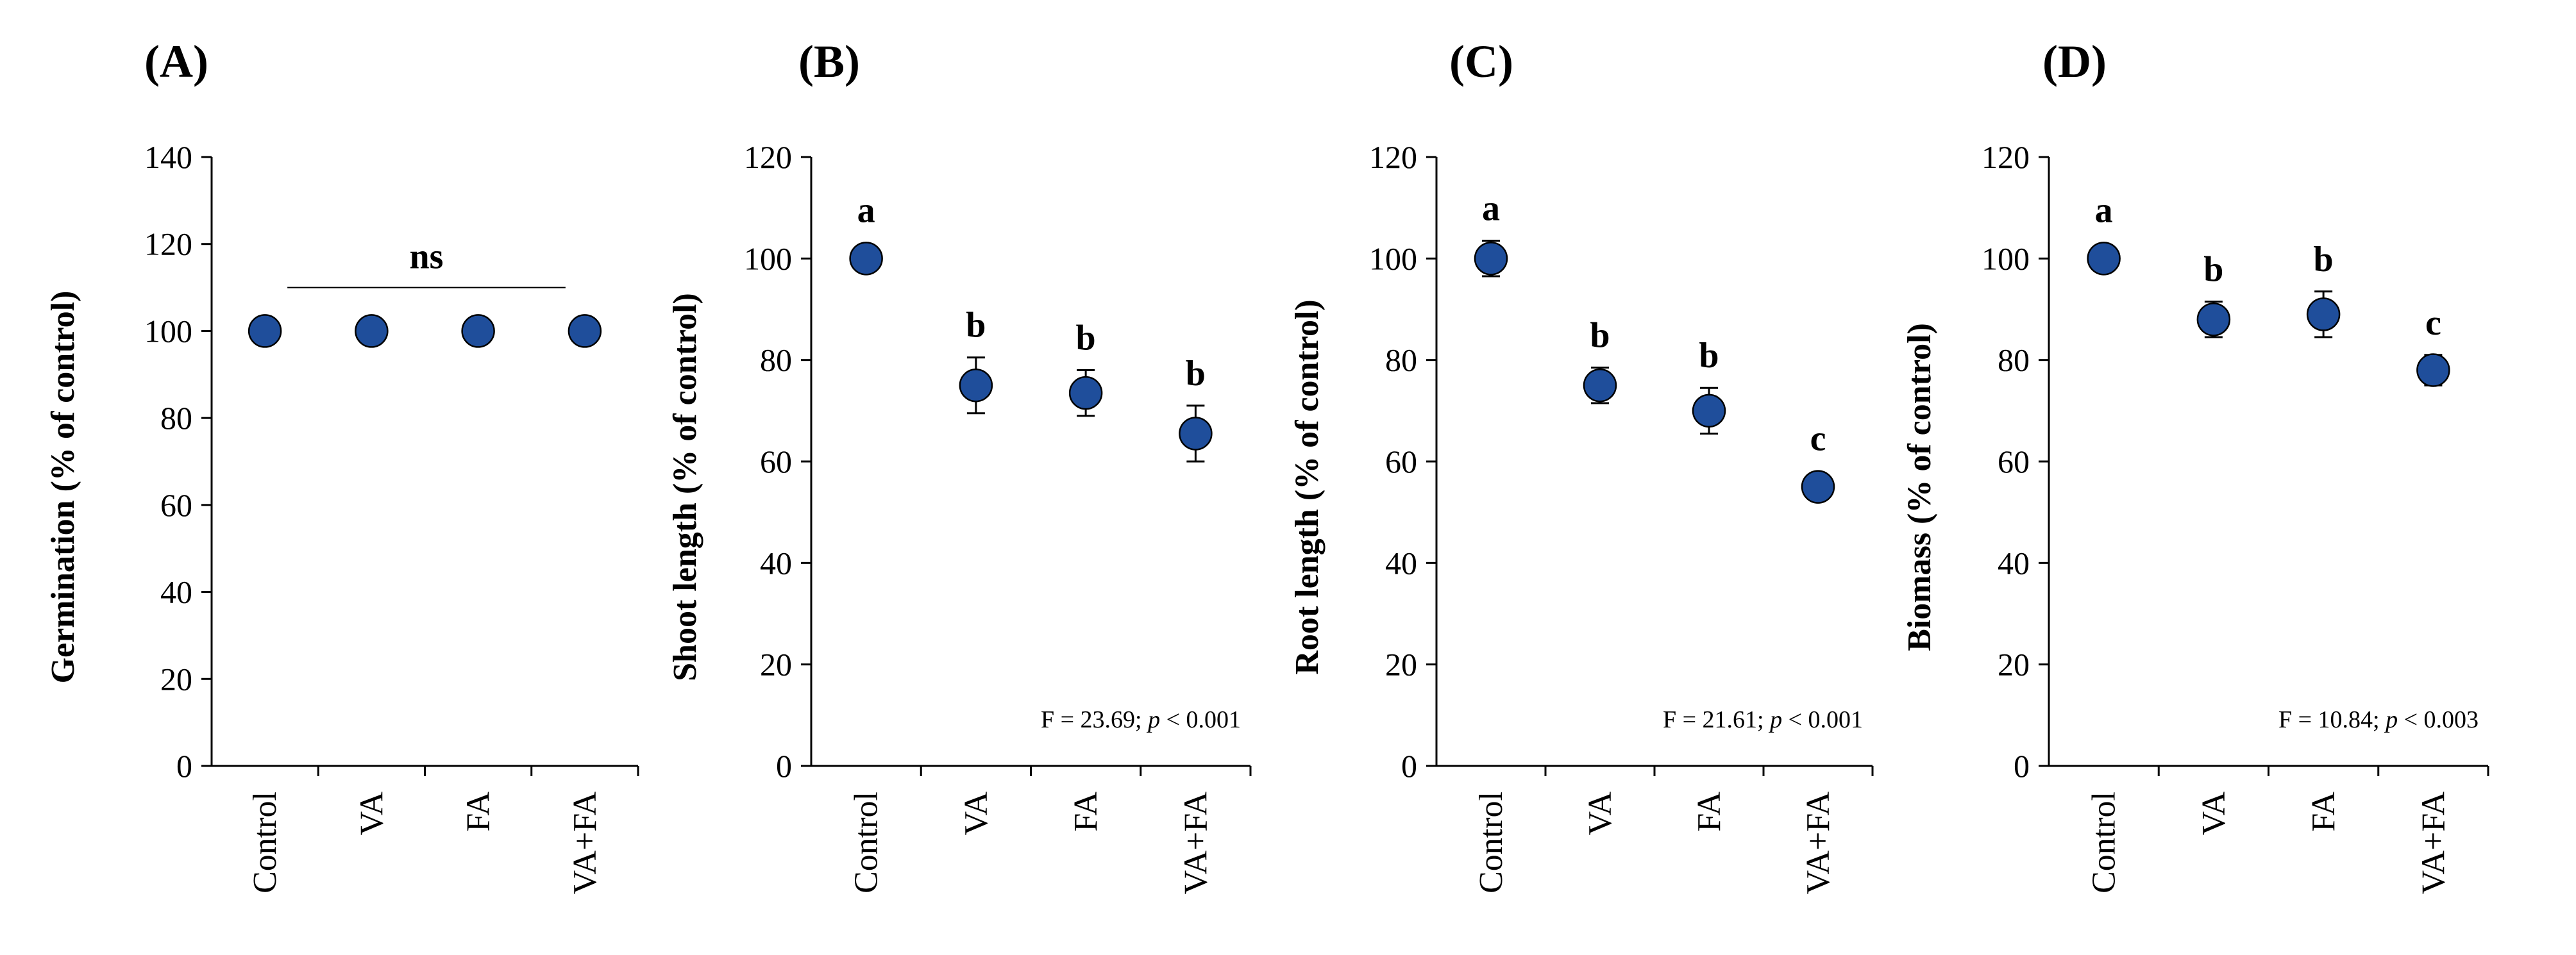  I want to click on stat-annotation: F = 21.61; p < 0.001, so click(1763, 719).